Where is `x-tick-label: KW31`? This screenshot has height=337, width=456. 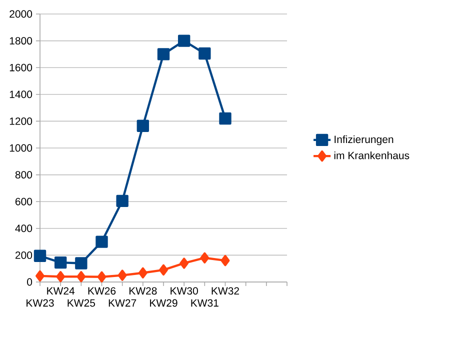 x-tick-label: KW31 is located at coordinates (204, 303).